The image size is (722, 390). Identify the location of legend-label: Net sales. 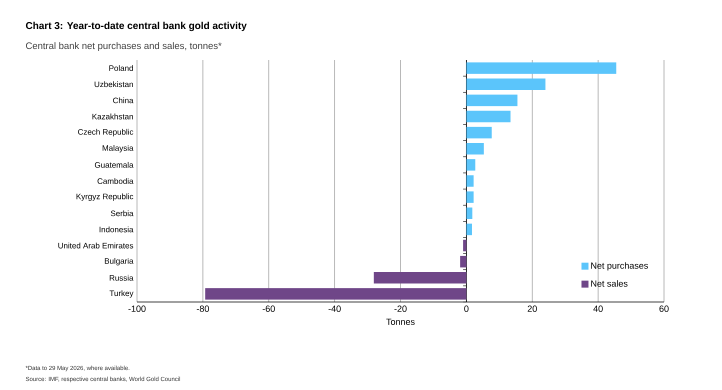
(609, 283).